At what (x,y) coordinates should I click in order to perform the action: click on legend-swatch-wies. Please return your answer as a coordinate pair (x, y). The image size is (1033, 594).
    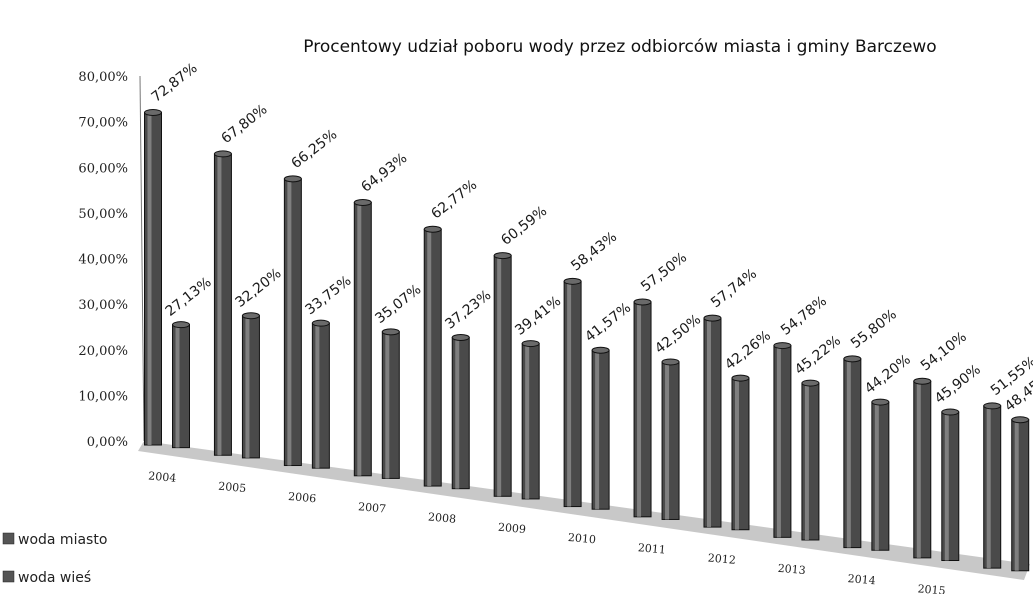
    Looking at the image, I should click on (8, 576).